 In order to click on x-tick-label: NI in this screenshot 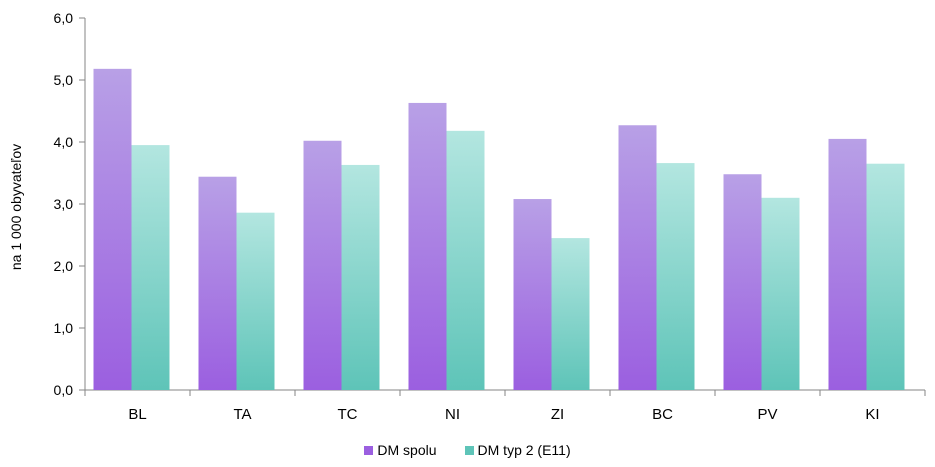, I will do `click(452, 414)`.